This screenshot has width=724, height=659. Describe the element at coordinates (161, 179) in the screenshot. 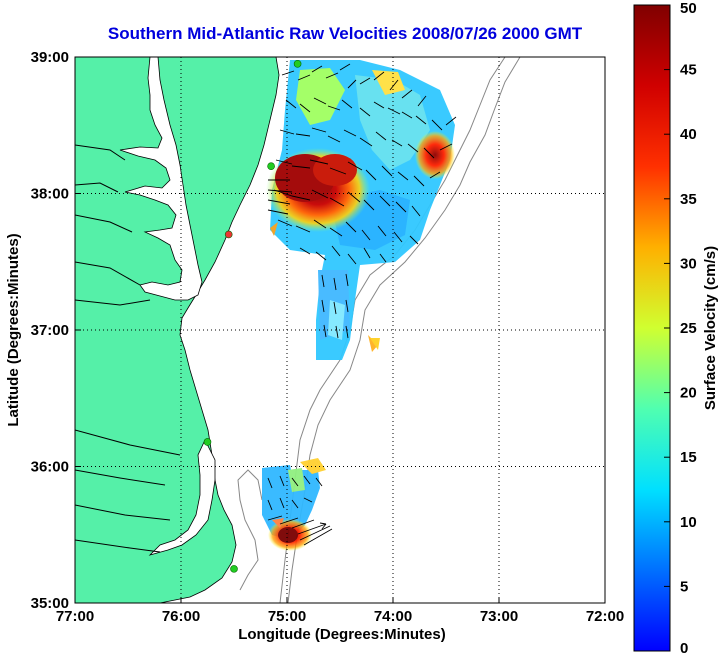

I see `chesapeake-bay` at that location.